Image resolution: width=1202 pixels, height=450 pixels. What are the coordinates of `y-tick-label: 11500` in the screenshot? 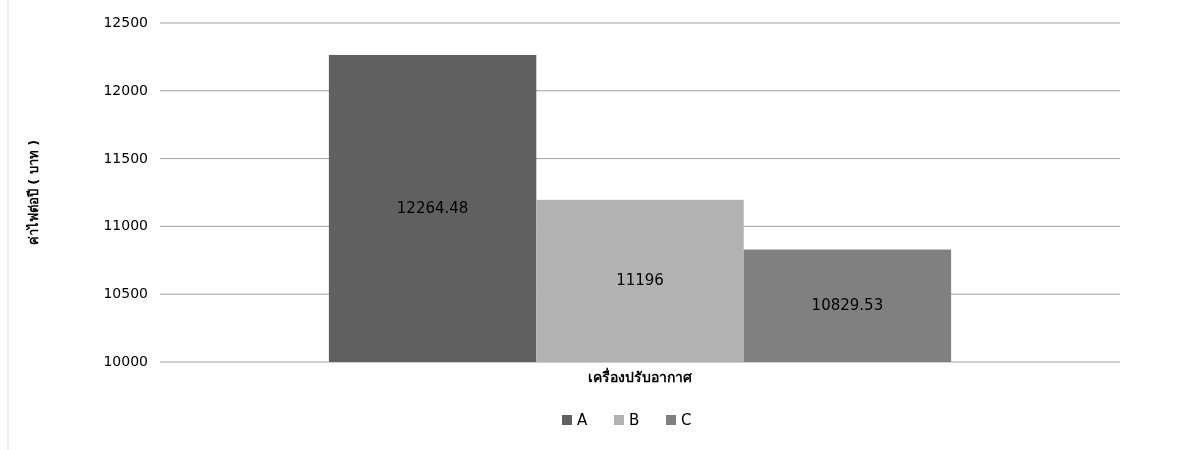 It's located at (125, 157).